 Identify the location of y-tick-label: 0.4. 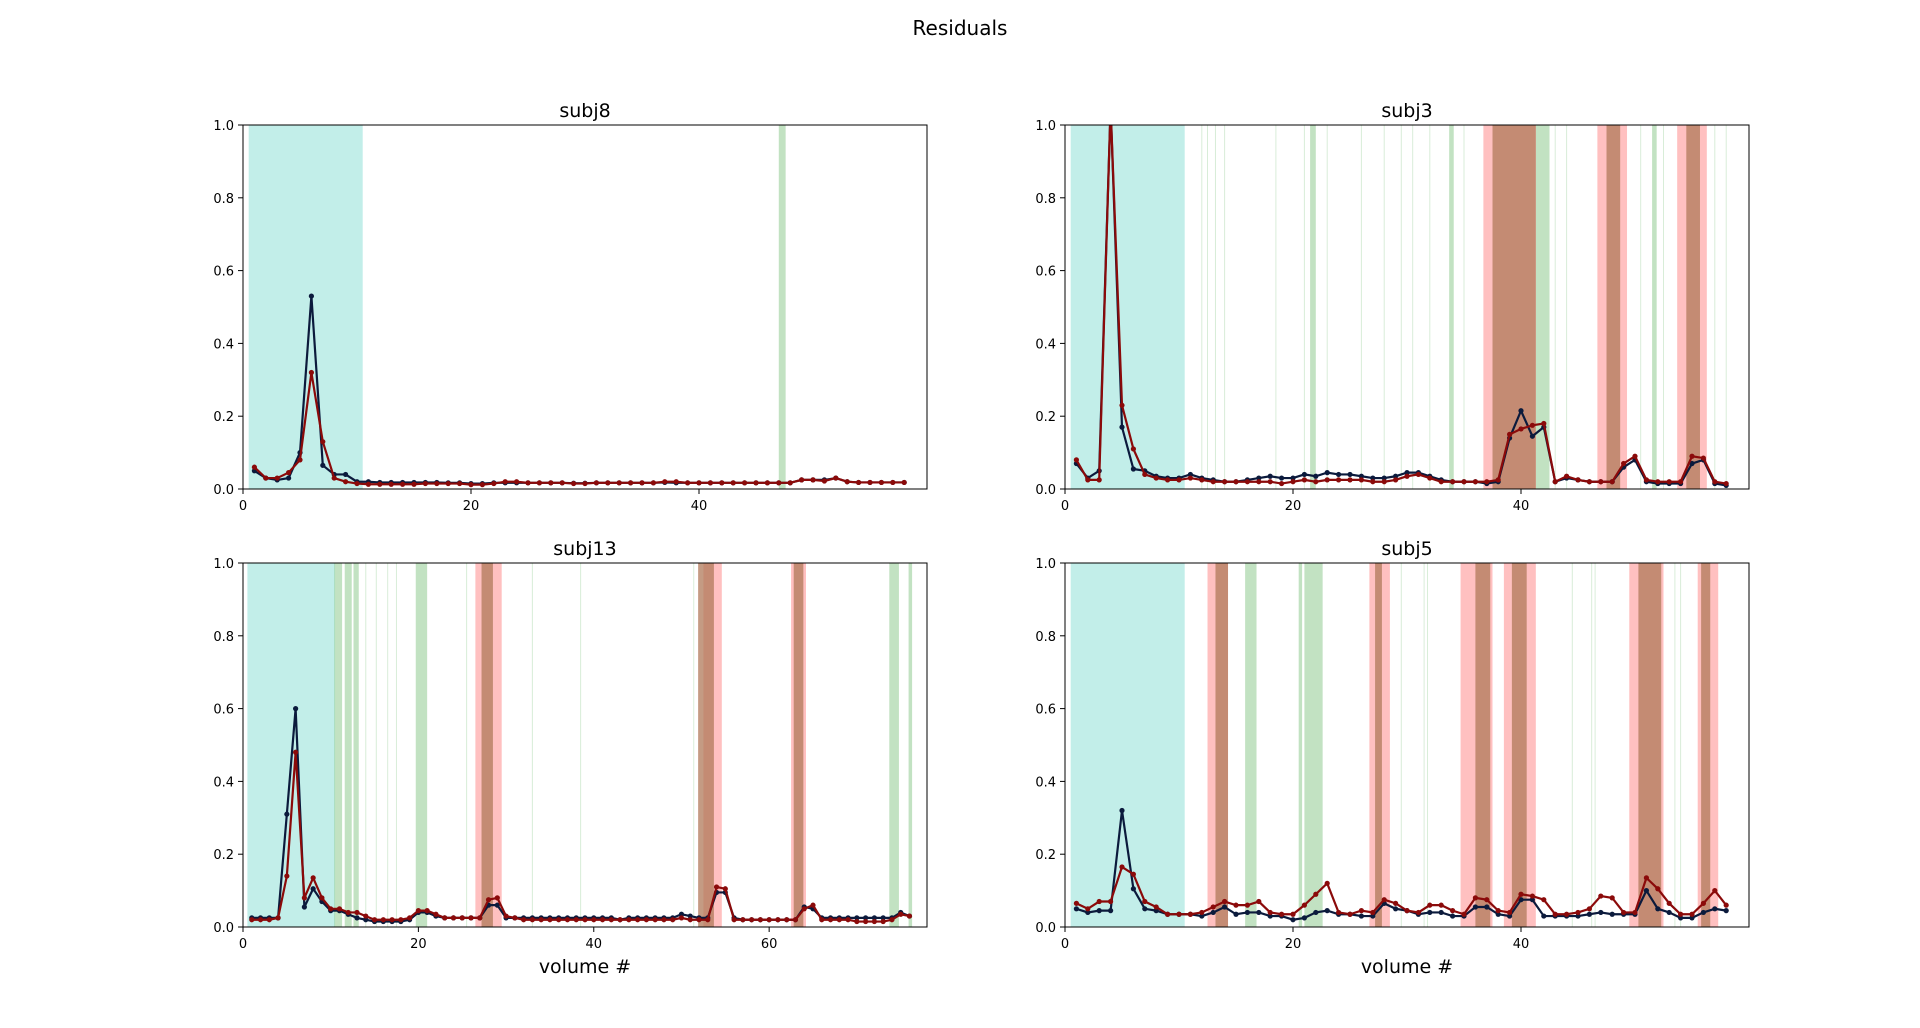
(223, 782).